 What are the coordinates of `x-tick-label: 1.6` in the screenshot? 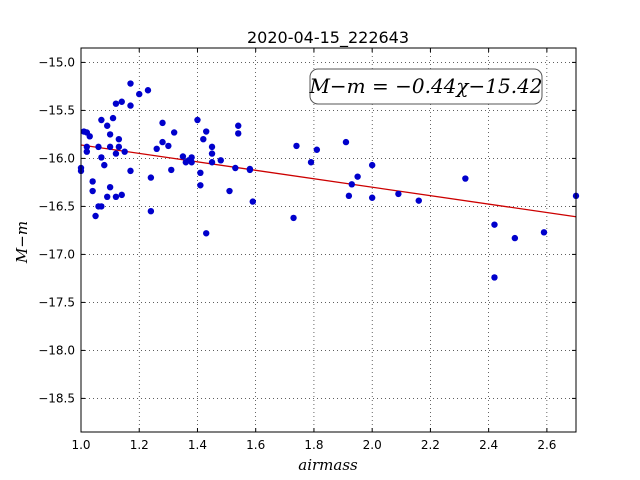 It's located at (255, 445).